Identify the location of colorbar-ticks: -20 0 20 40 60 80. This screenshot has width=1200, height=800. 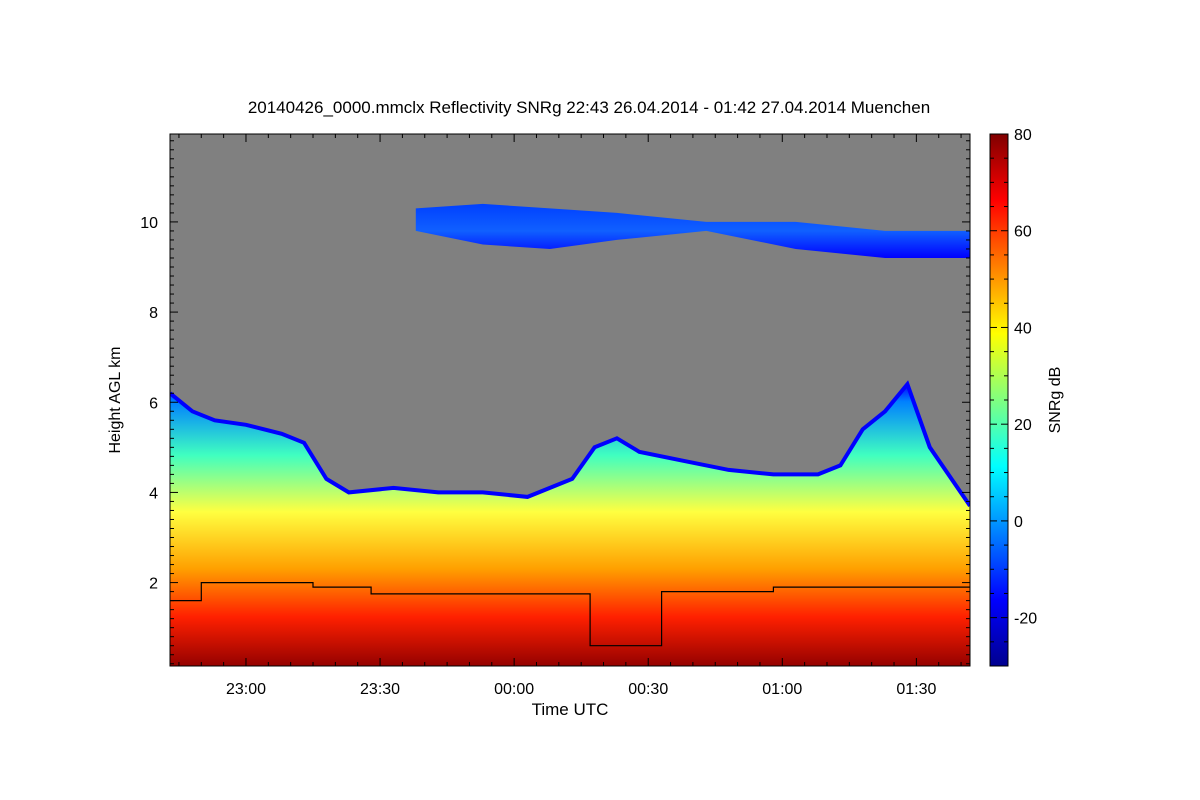
(1013, 397).